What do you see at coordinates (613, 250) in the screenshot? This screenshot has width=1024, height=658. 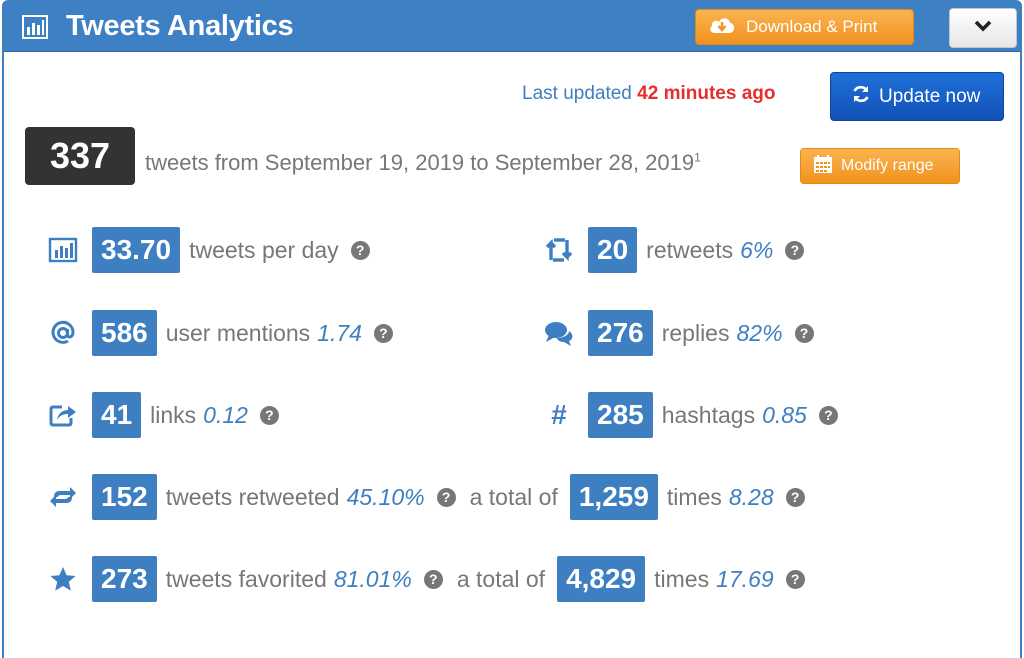 I see `retweets-value: 20` at bounding box center [613, 250].